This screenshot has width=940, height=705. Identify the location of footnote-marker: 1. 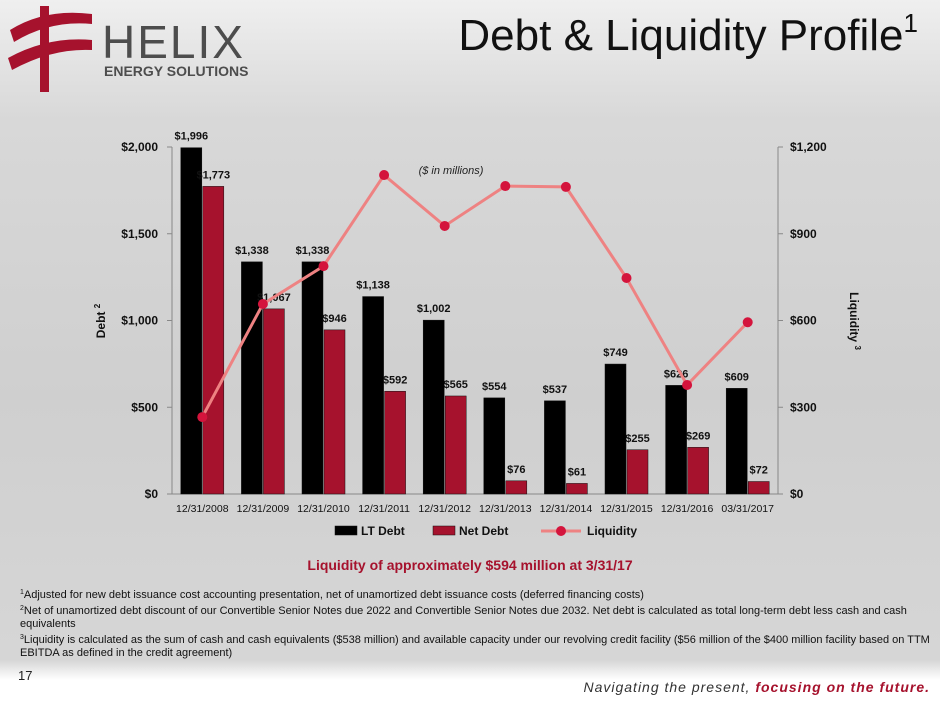
(22, 592).